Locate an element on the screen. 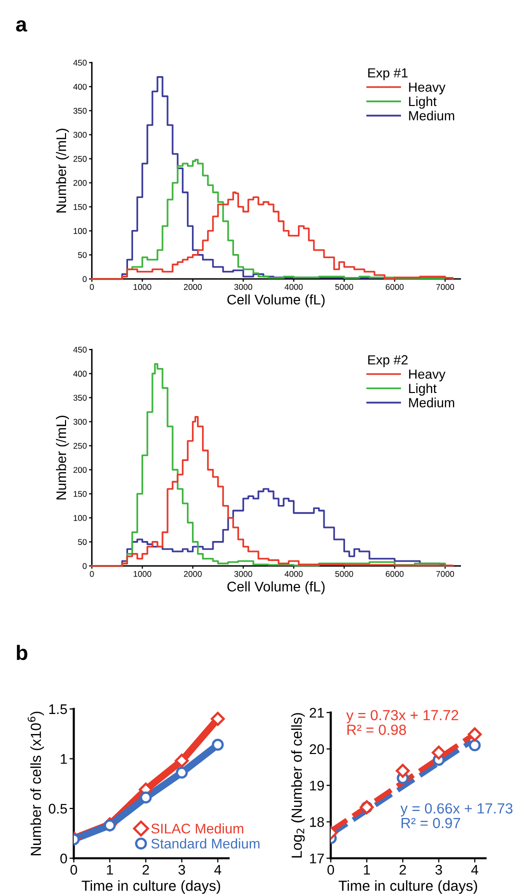  legend-label: SILAC Medium is located at coordinates (197, 828).